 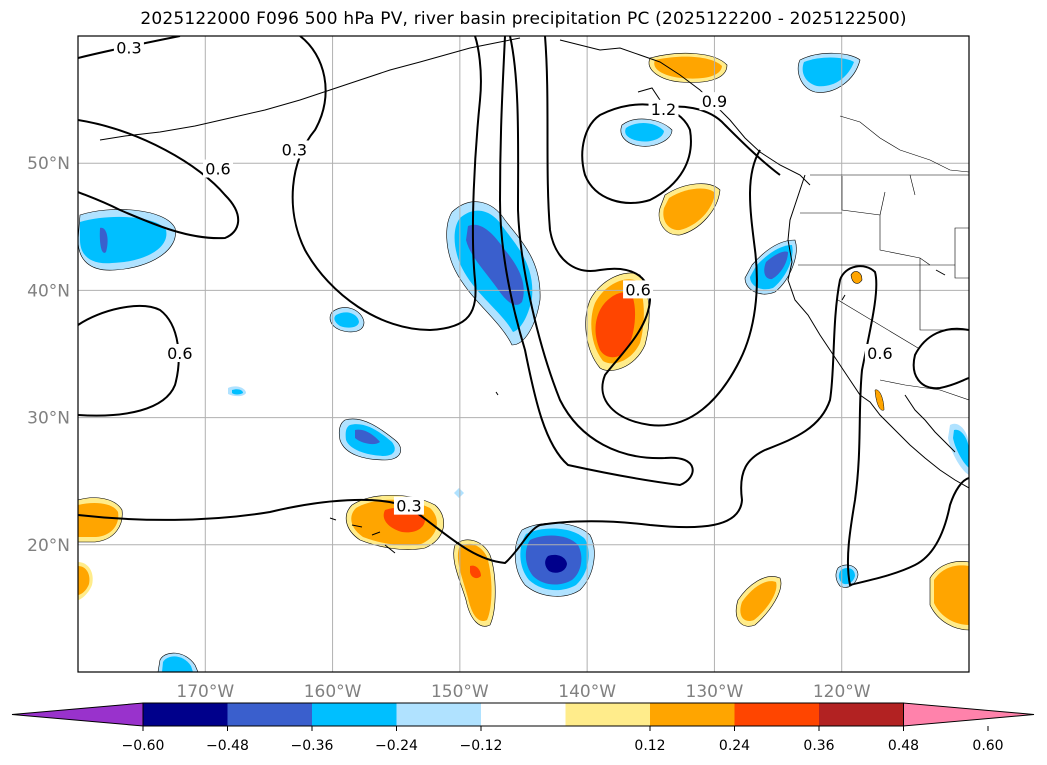 I want to click on precip-blob-15n-127w, so click(x=758, y=601).